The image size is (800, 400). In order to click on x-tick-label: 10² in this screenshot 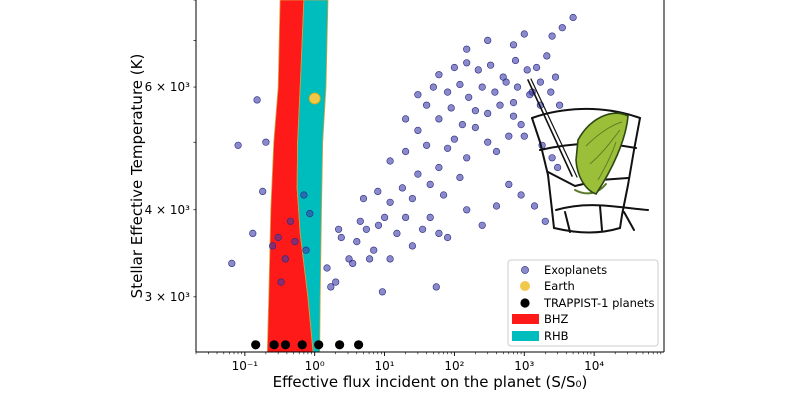, I will do `click(454, 366)`.